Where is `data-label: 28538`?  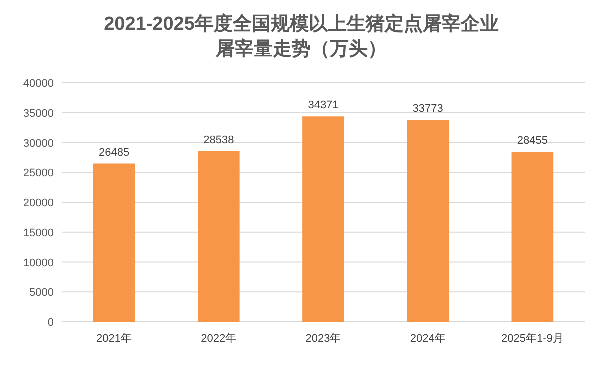
data-label: 28538 is located at coordinates (219, 140).